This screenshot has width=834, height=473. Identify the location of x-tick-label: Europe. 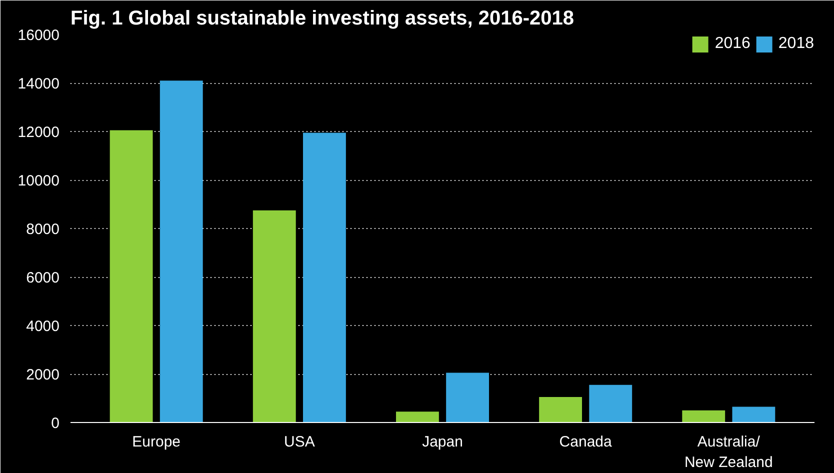
(156, 442).